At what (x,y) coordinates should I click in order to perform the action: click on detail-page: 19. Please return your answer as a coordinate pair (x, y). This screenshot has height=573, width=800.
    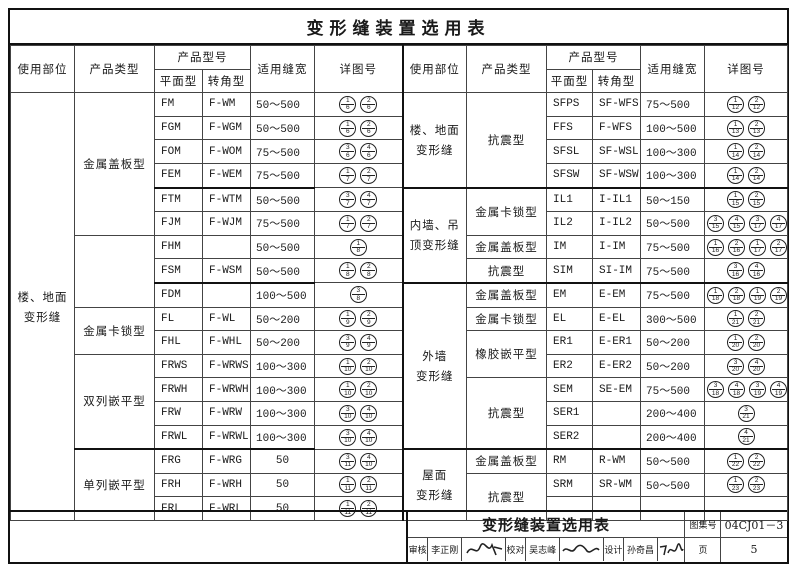
    Looking at the image, I should click on (778, 393).